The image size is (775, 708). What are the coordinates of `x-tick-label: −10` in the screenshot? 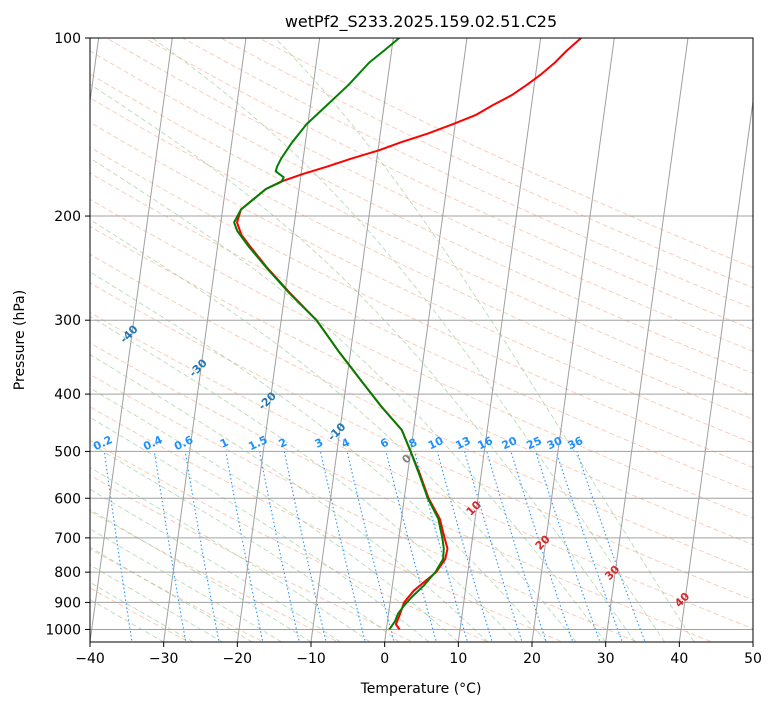 It's located at (311, 659).